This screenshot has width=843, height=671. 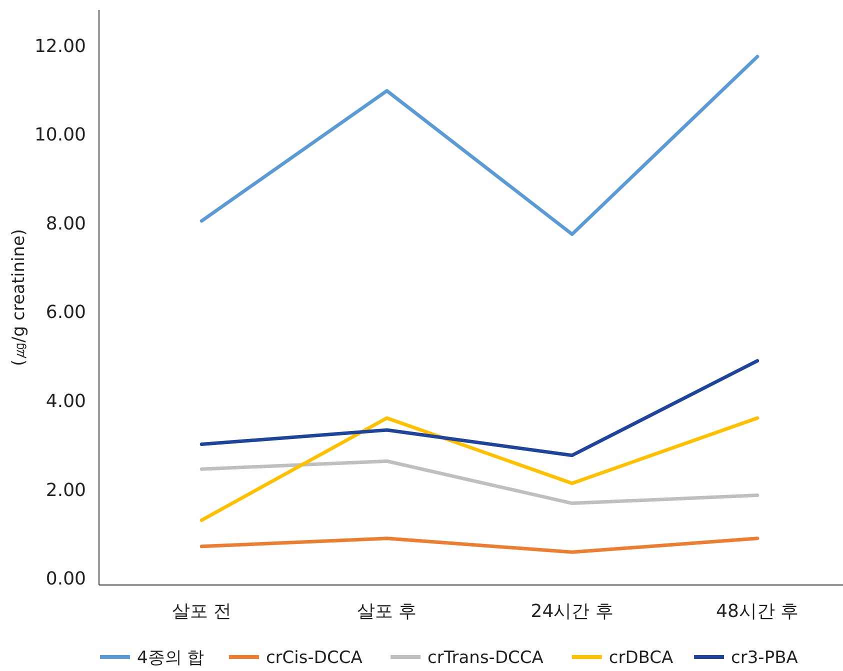 What do you see at coordinates (314, 658) in the screenshot?
I see `legend-label: crCis-DCCA` at bounding box center [314, 658].